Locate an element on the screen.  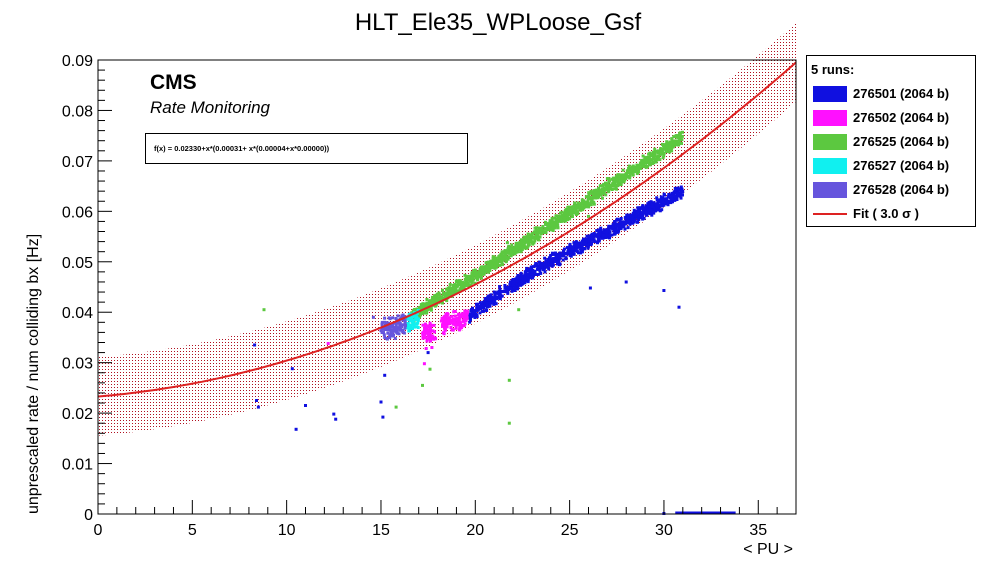
x-tick-label: 15 is located at coordinates (381, 530).